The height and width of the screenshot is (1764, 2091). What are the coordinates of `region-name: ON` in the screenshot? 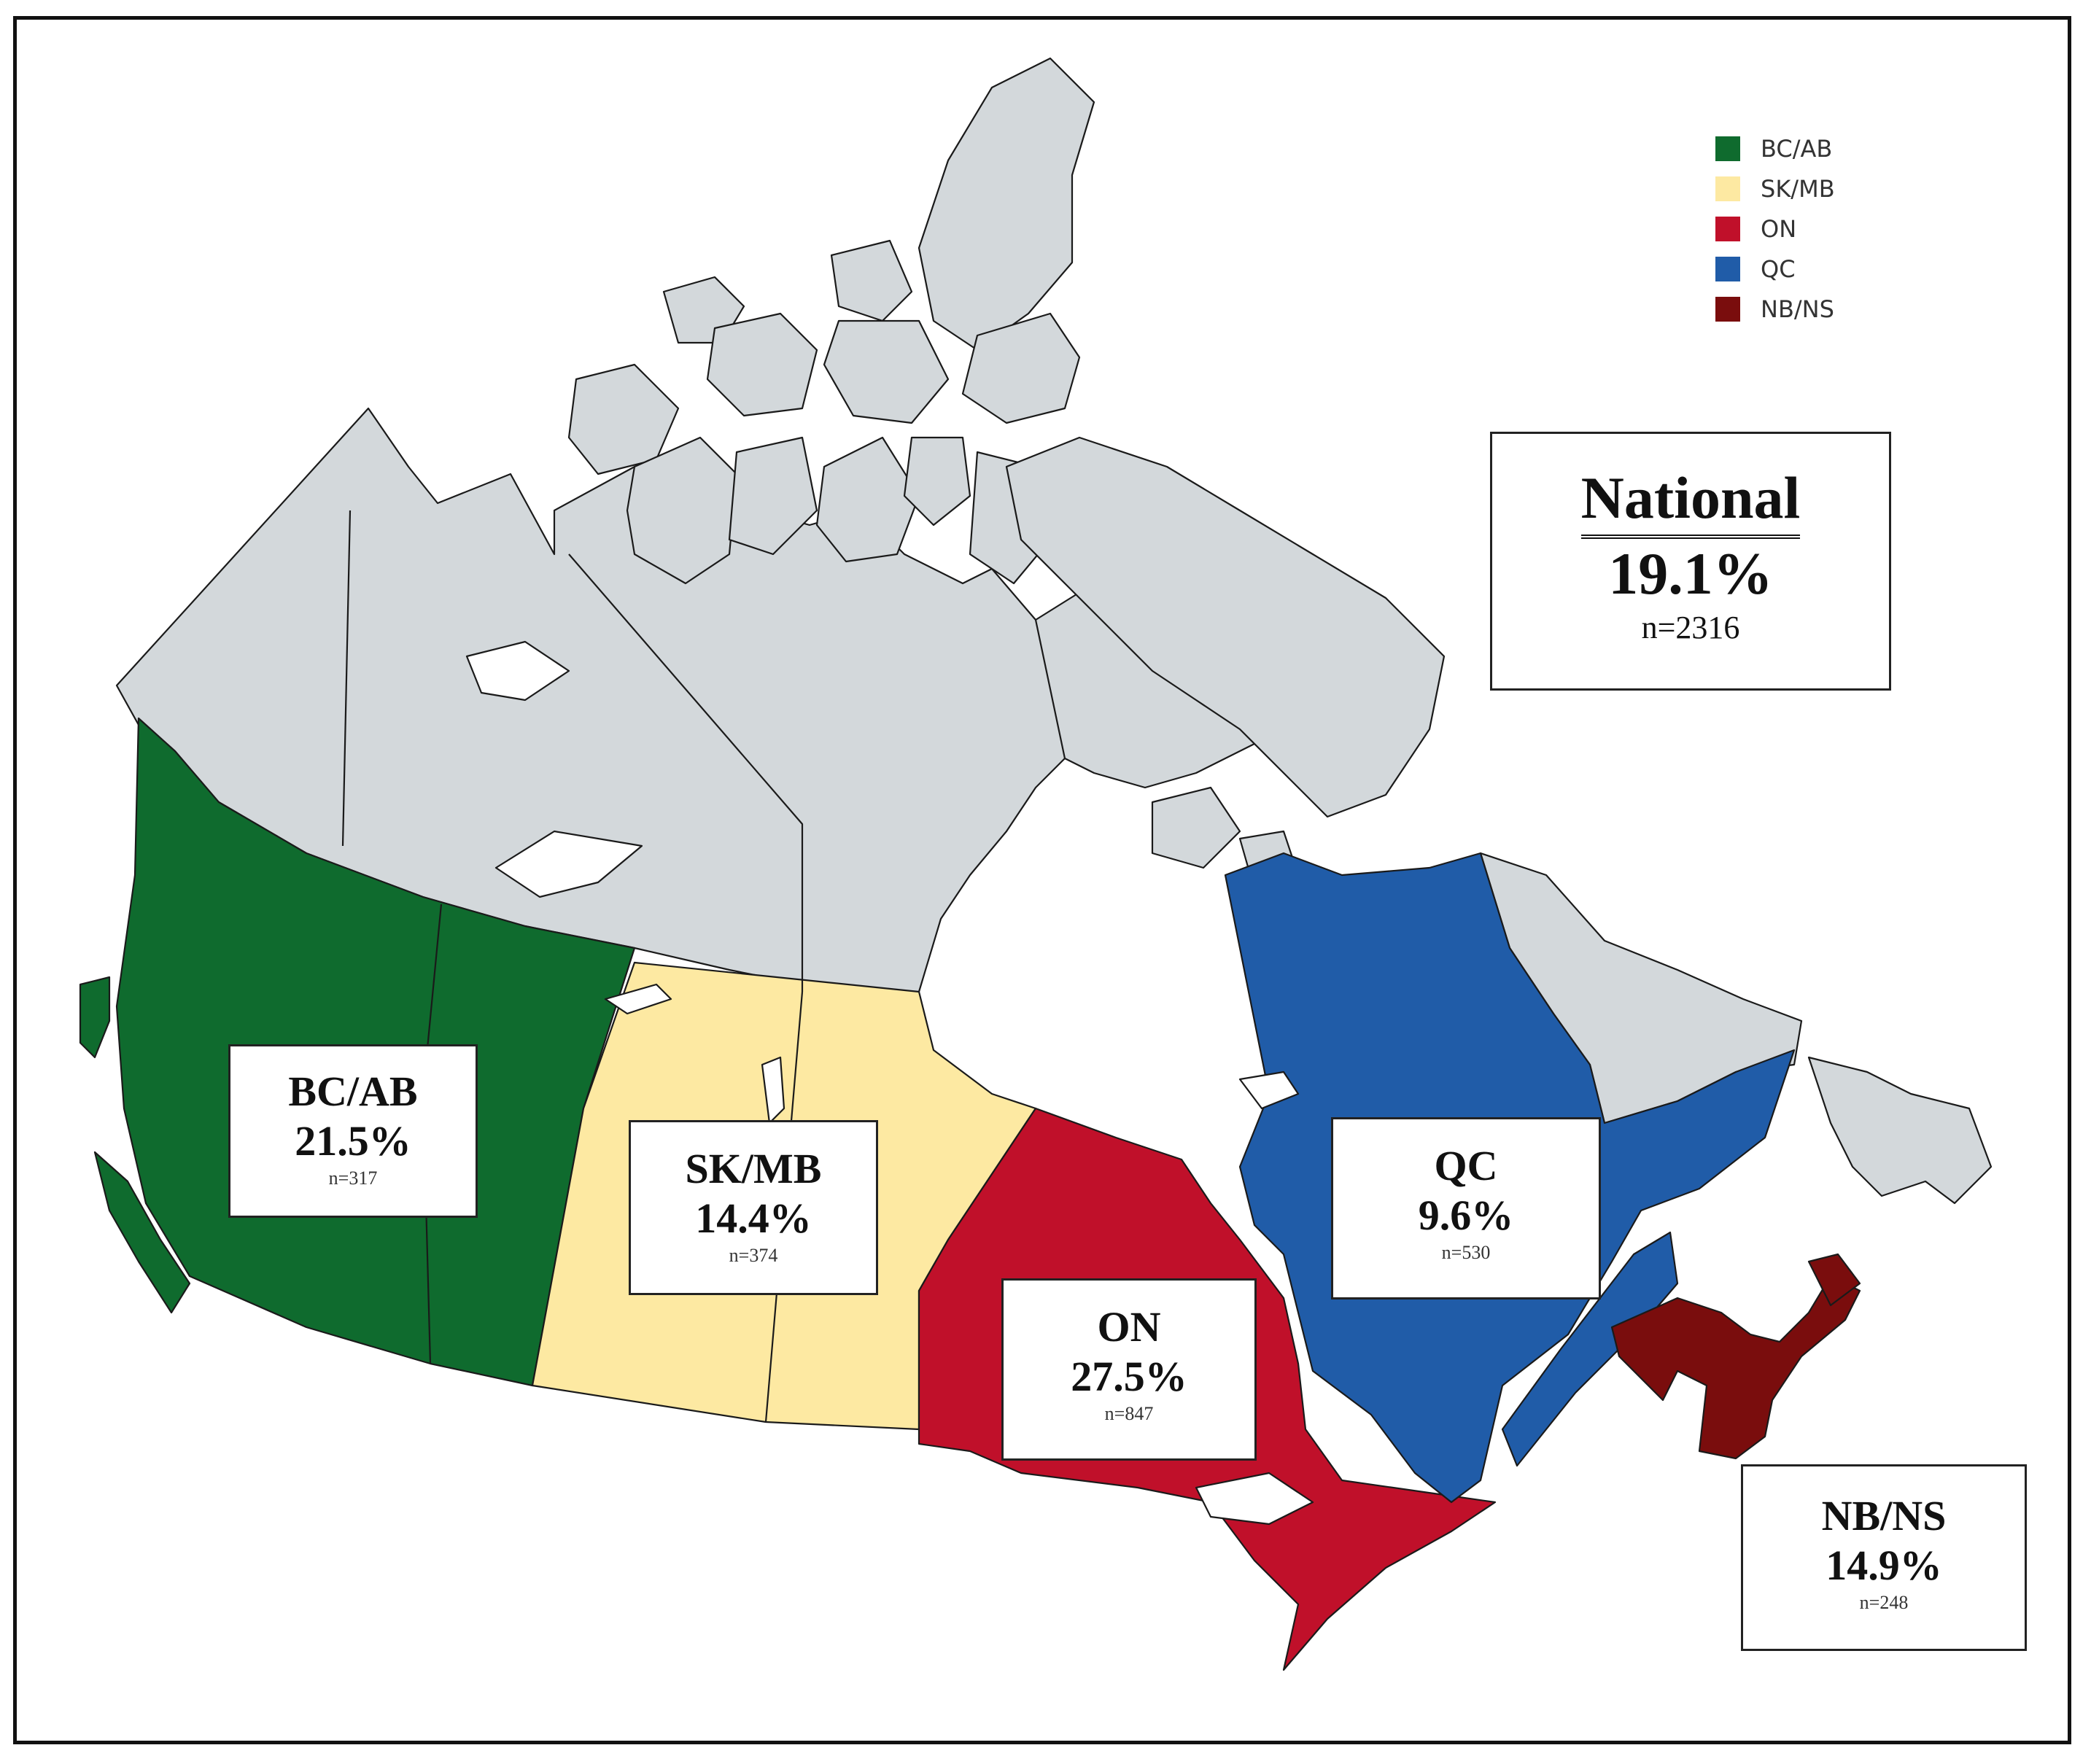 It's located at (1129, 1327).